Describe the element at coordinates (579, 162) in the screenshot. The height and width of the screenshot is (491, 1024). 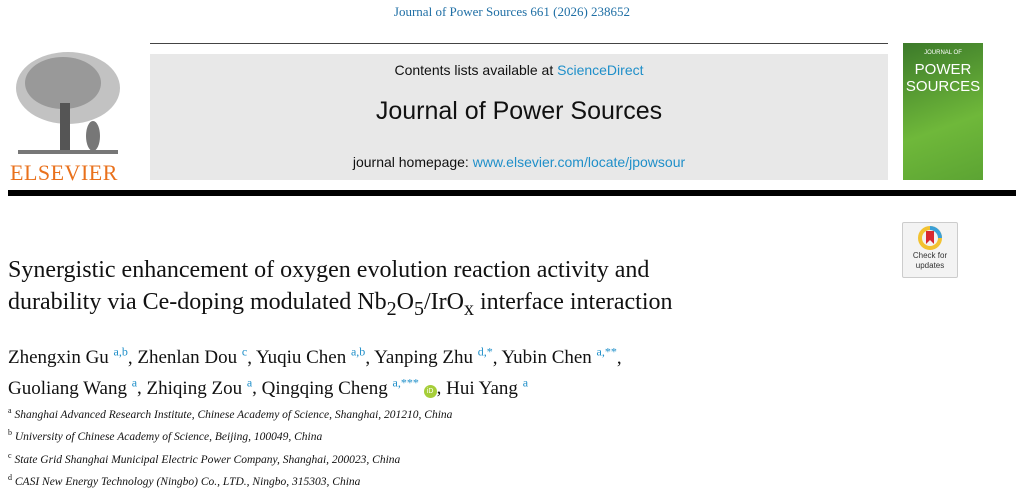
I see `homepage-link: www.elsevier.com/locate/jpowsour` at that location.